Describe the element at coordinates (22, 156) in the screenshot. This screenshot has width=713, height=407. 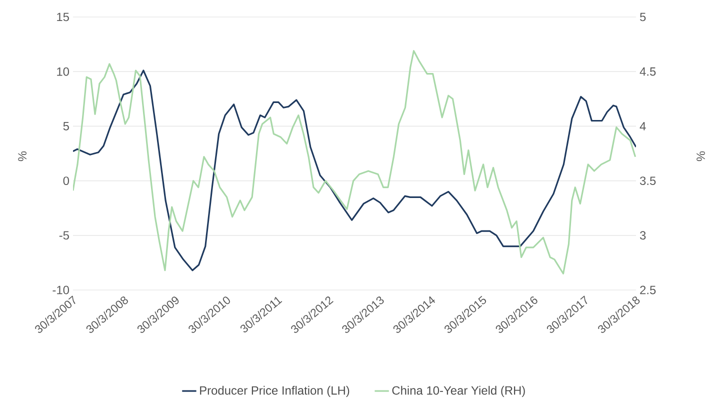
I see `y-axis-title: %` at that location.